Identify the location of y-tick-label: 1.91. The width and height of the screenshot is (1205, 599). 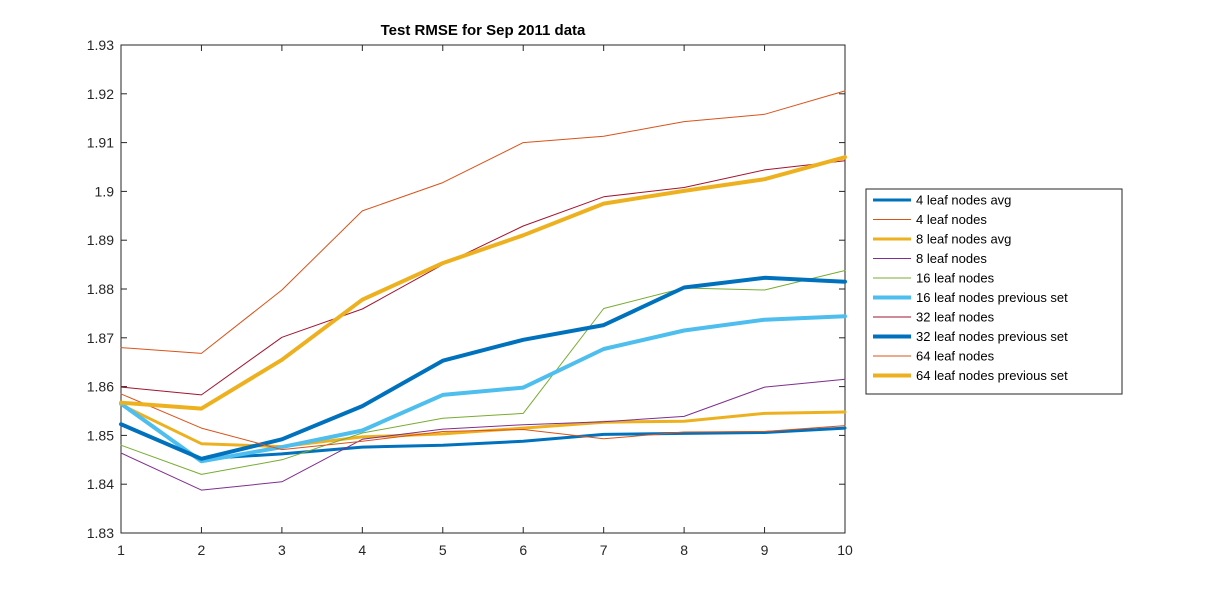
(100, 143).